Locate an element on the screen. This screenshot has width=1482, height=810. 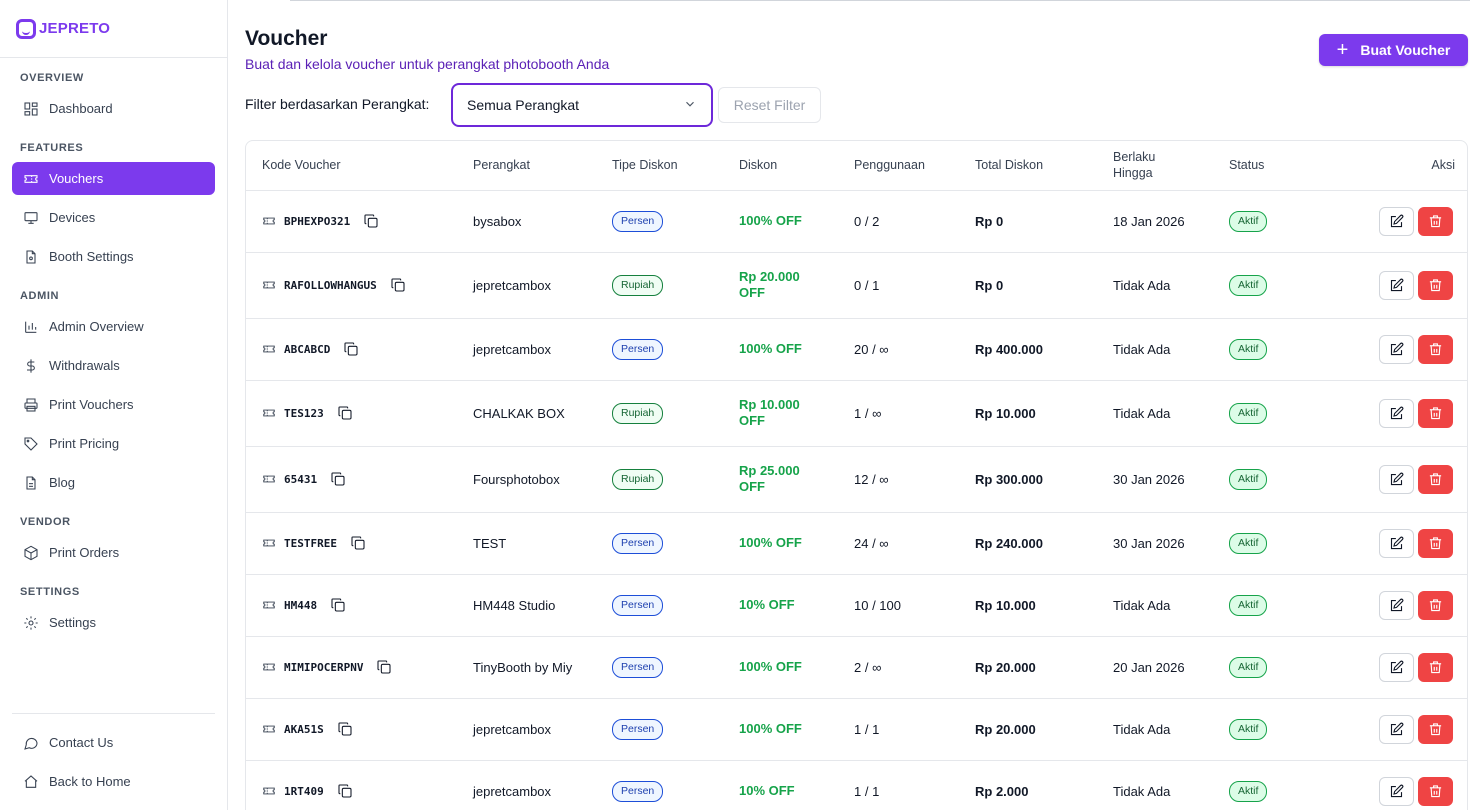
logo-icon is located at coordinates (26, 28).